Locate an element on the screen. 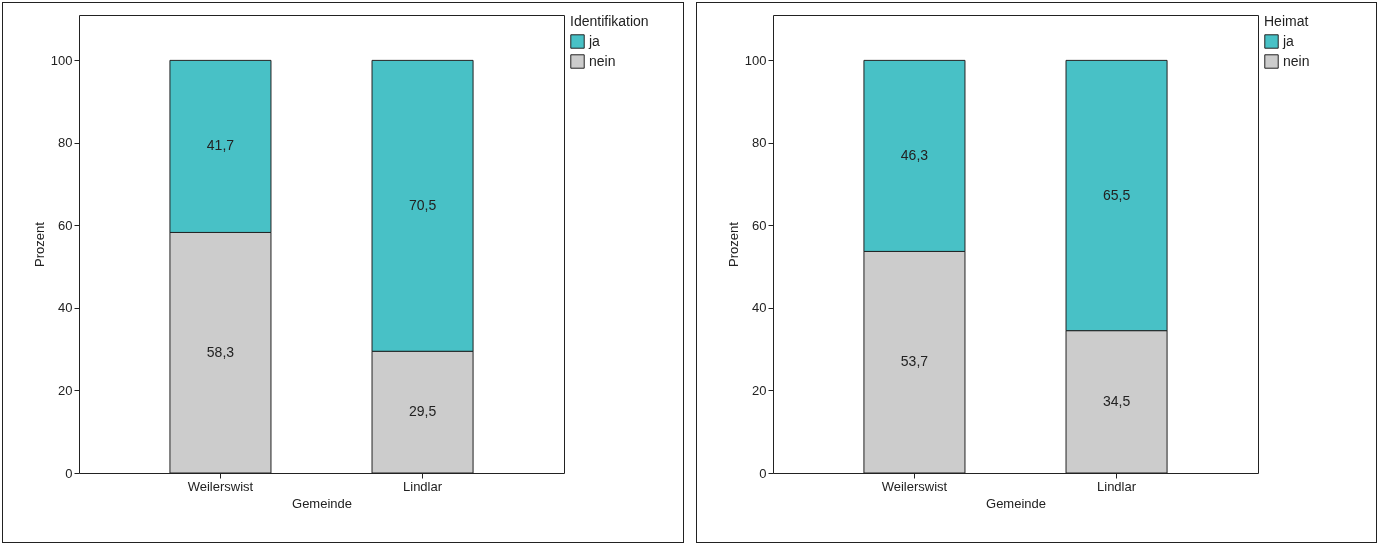 Image resolution: width=1379 pixels, height=547 pixels. data-label: 46,3 is located at coordinates (914, 154).